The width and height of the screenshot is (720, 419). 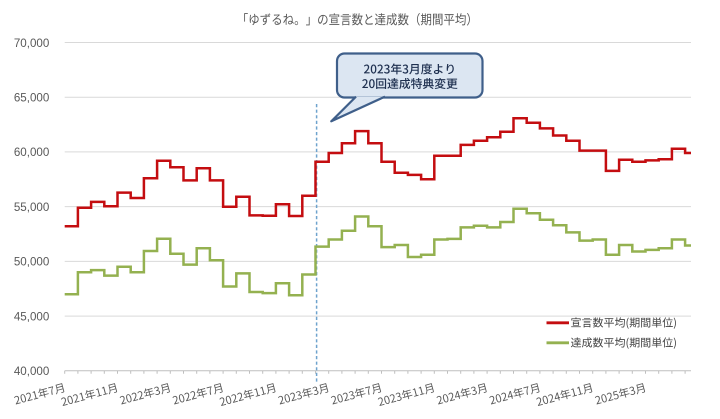 I want to click on svg-text: 55,000, so click(x=31, y=207).